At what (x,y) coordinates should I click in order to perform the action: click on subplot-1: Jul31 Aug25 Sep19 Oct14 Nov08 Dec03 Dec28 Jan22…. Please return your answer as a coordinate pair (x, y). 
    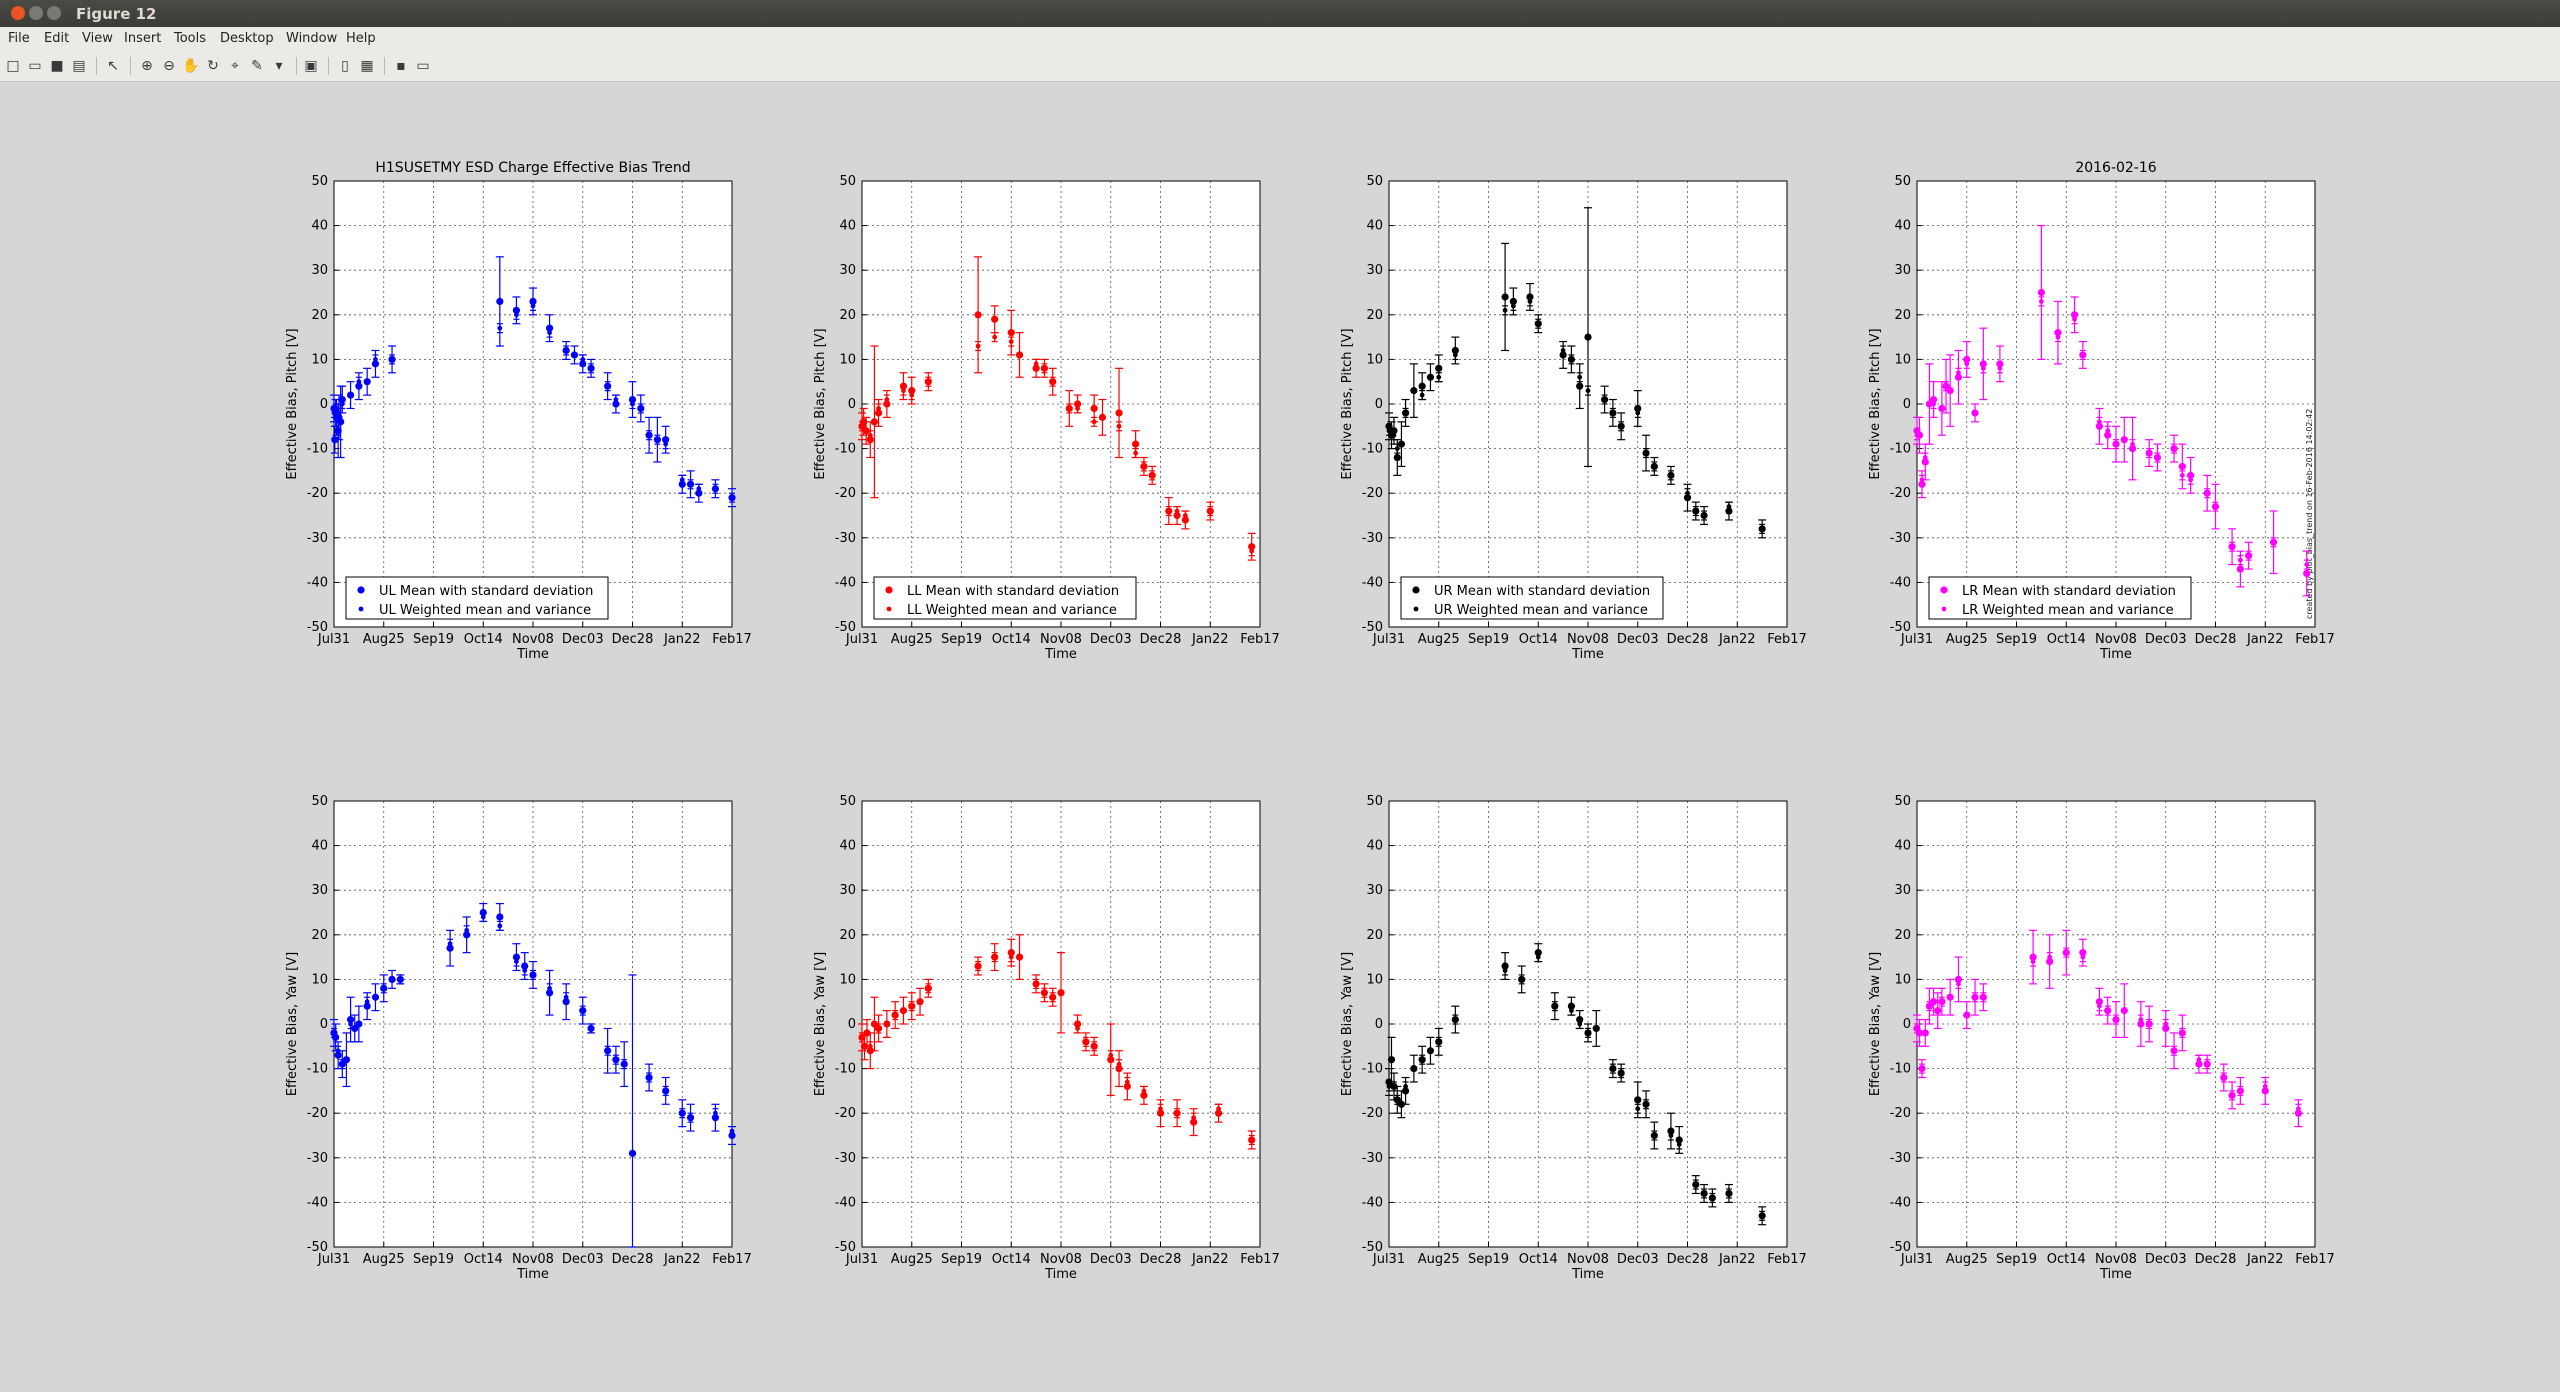
    Looking at the image, I should click on (518, 411).